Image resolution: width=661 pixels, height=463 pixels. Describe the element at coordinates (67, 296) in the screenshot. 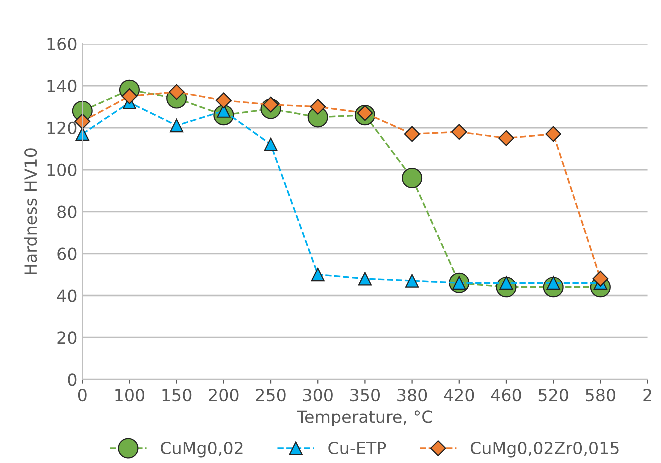

I see `y-tick-label: 40` at that location.